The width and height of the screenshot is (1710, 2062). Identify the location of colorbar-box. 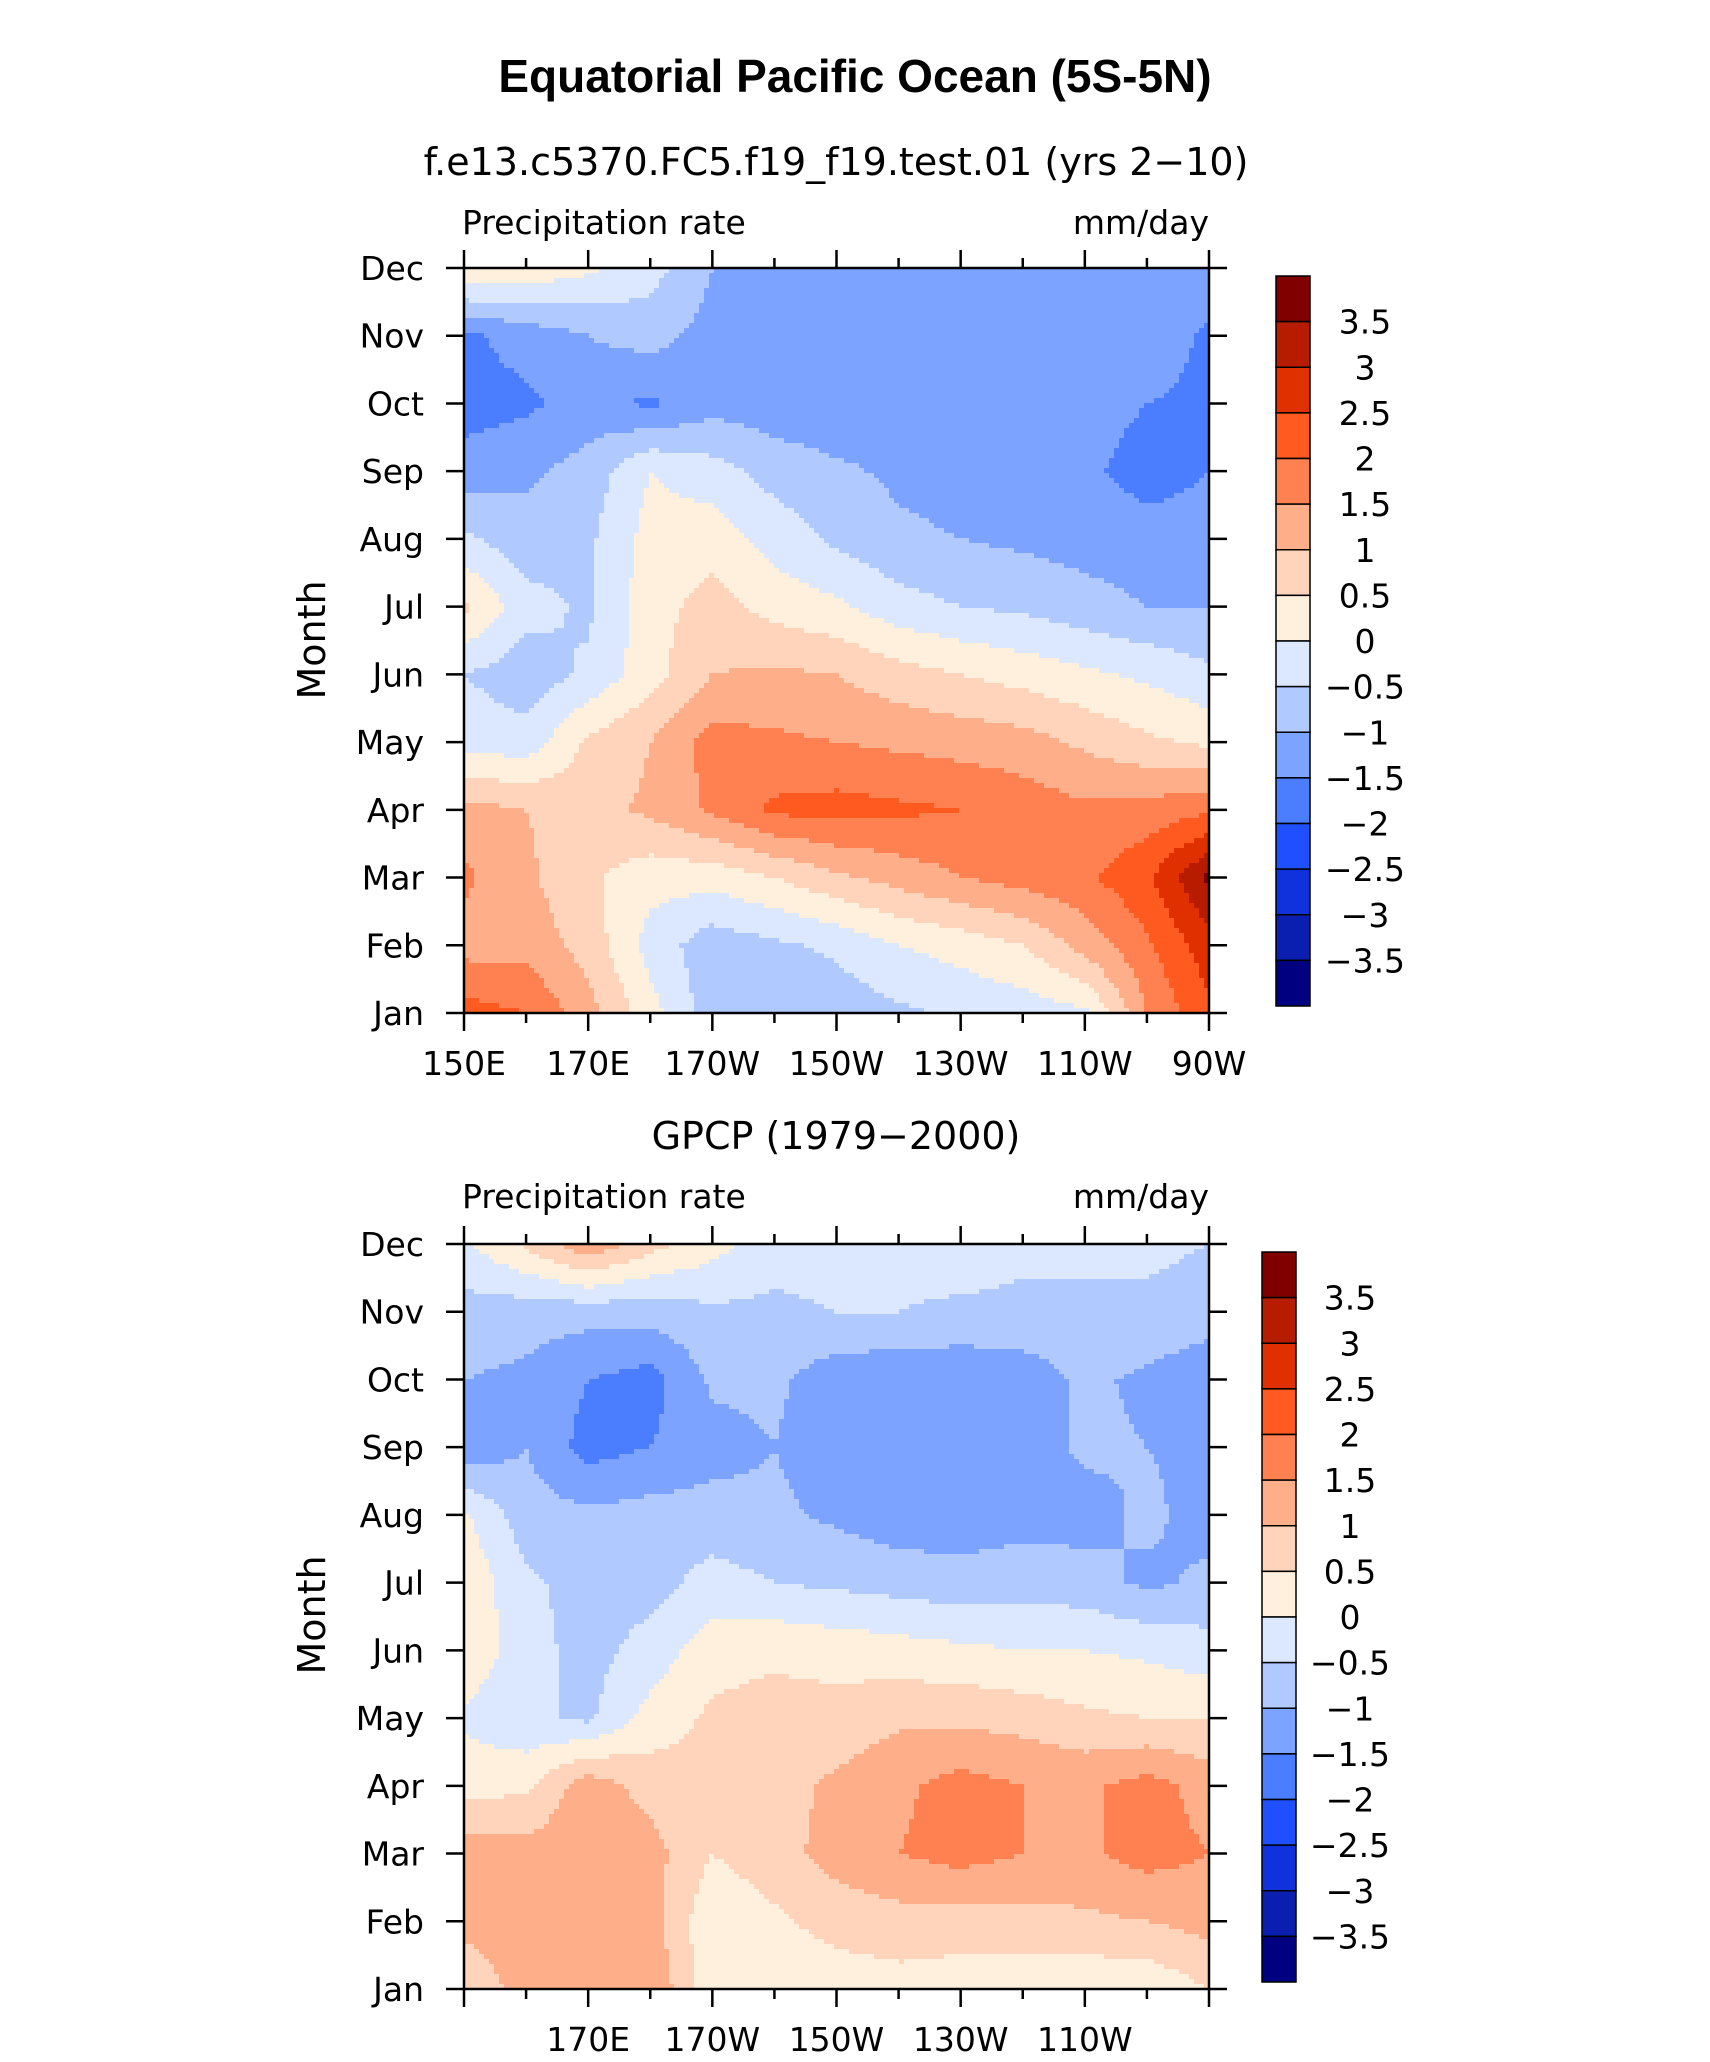
(1293, 801).